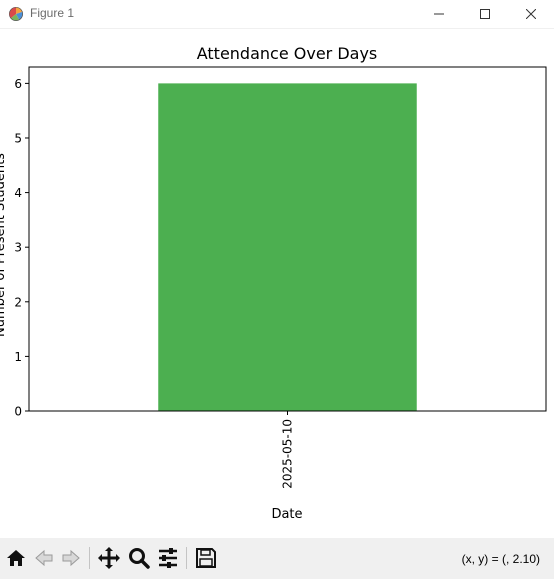 The image size is (554, 579). I want to click on minimize-icon, so click(439, 14).